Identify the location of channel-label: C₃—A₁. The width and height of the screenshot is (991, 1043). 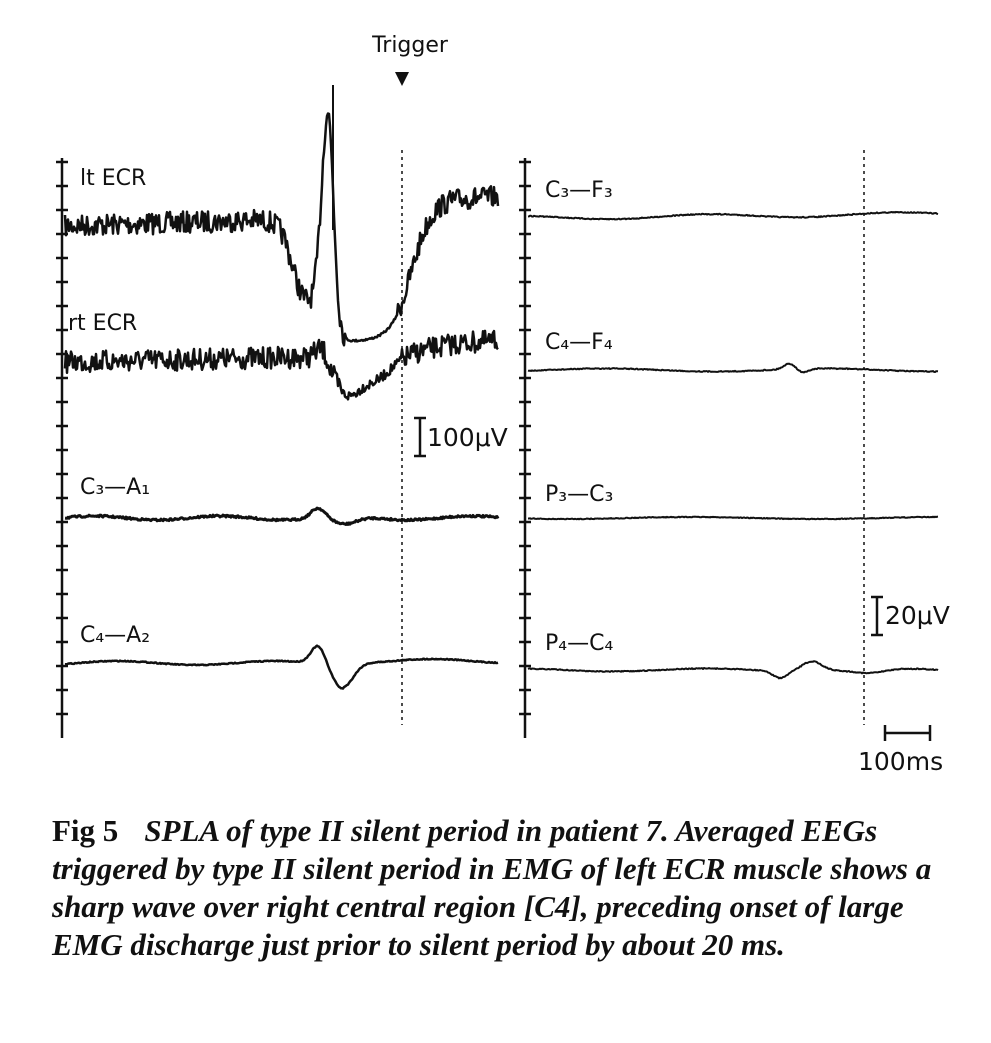
(115, 487).